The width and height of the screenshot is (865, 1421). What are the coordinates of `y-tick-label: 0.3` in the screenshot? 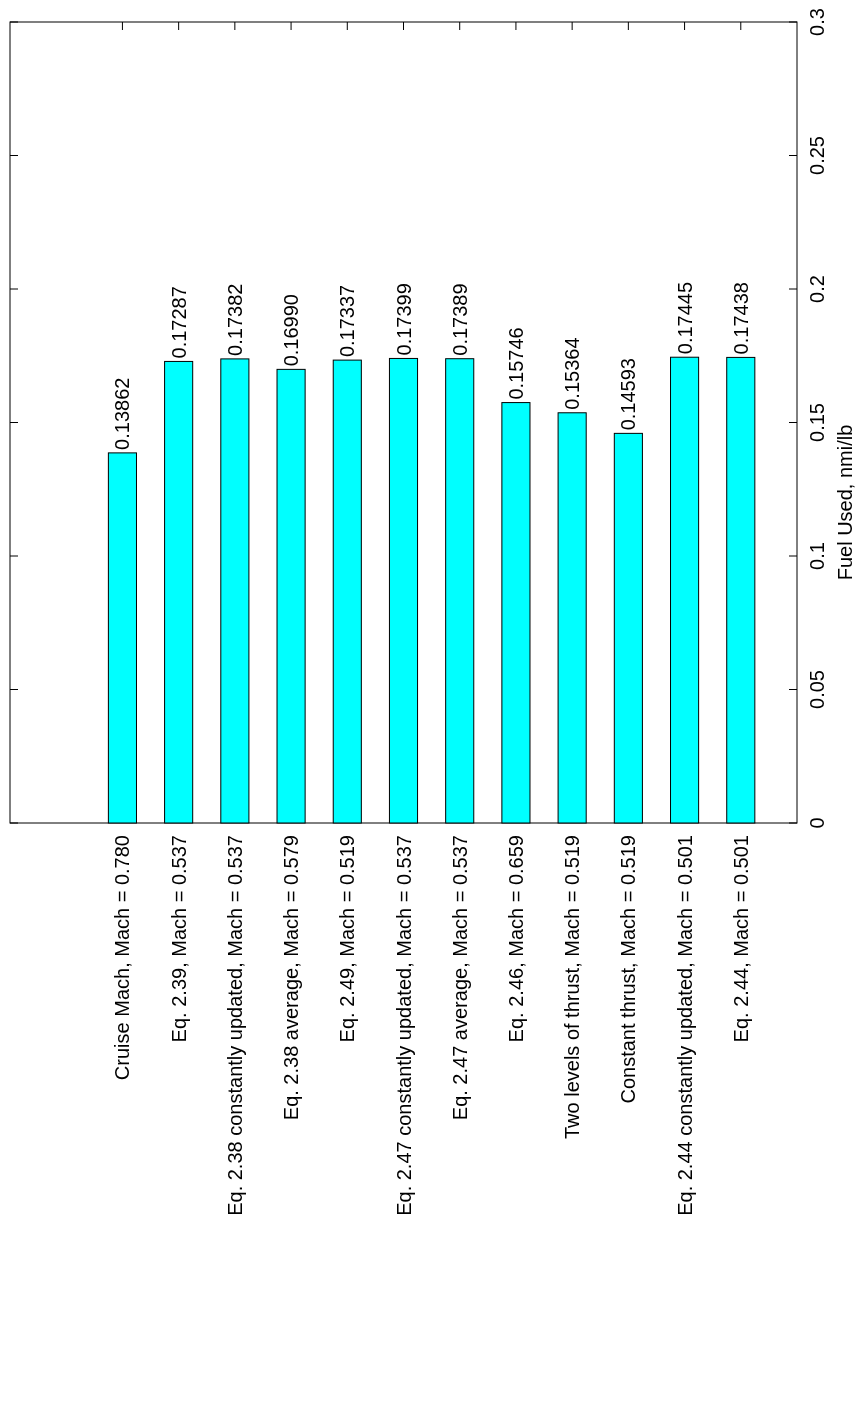 It's located at (817, 22).